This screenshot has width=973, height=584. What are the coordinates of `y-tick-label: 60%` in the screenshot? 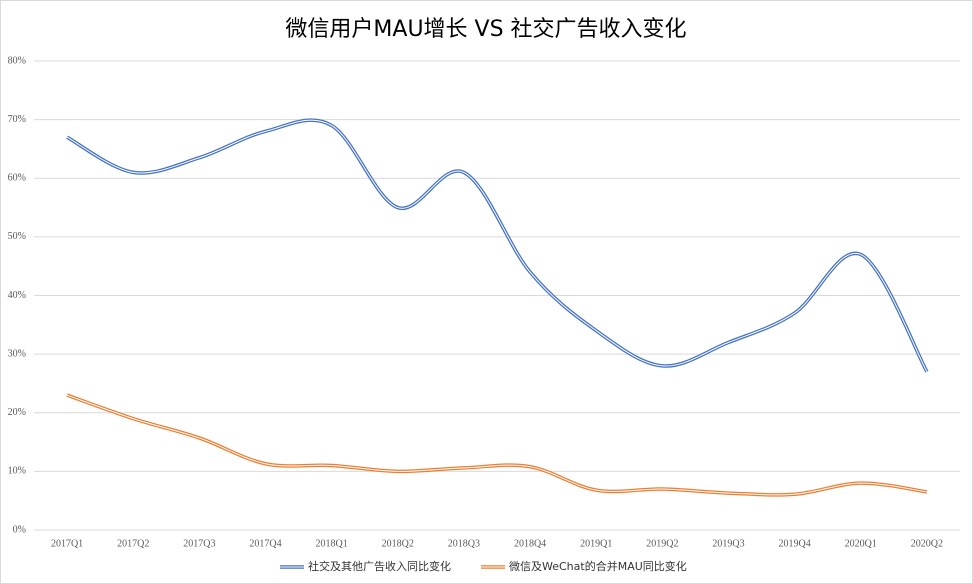 It's located at (17, 178).